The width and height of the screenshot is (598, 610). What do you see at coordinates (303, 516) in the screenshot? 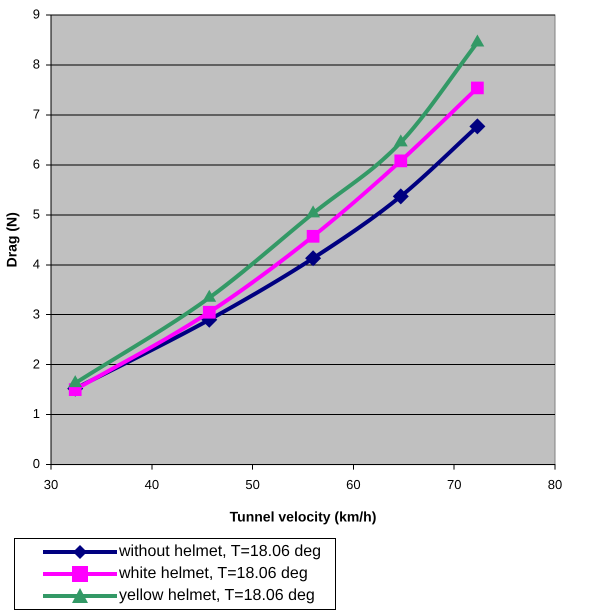
I see `x-axis-title: Tunnel velocity (km/h)` at bounding box center [303, 516].